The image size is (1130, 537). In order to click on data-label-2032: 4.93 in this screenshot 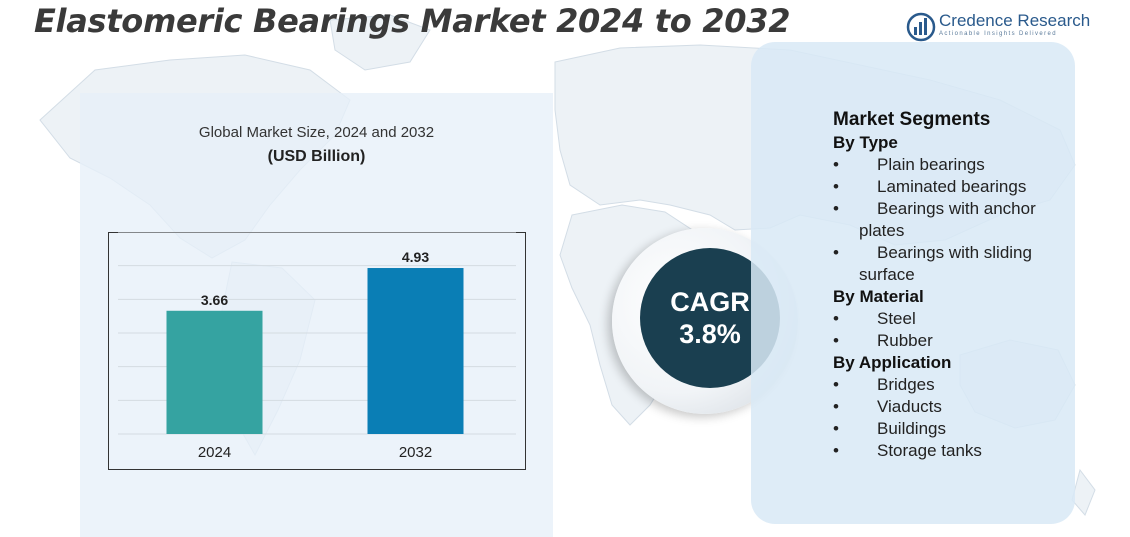, I will do `click(415, 257)`.